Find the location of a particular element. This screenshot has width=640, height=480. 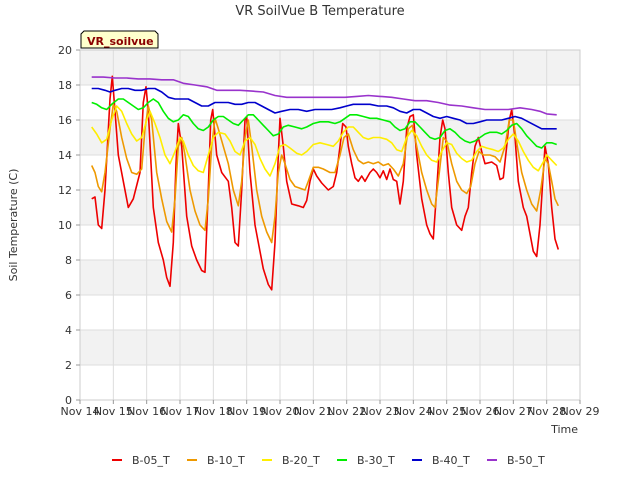

x-tick-label: Nov 27 is located at coordinates (513, 411).